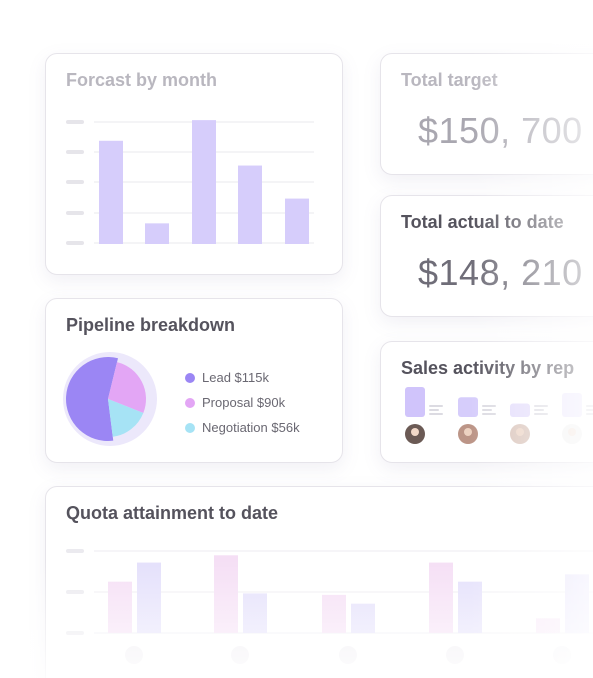 The width and height of the screenshot is (593, 678). I want to click on total-target-title: Total target, so click(449, 80).